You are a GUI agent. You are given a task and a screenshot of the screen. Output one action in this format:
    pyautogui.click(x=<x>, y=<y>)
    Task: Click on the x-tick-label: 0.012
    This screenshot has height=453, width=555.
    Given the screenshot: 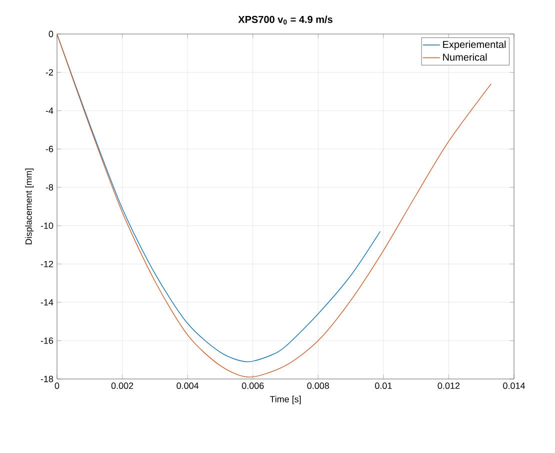 What is the action you would take?
    pyautogui.click(x=449, y=385)
    